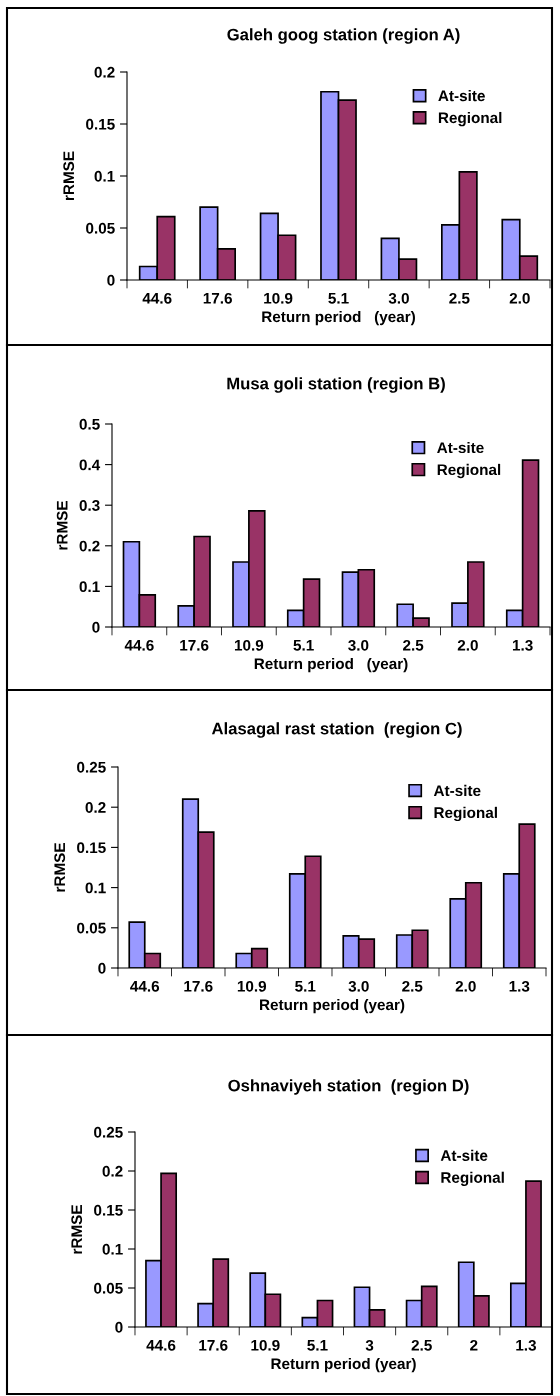 The width and height of the screenshot is (560, 1396). Describe the element at coordinates (336, 385) in the screenshot. I see `chart-title: Musa goli station (region B)` at that location.